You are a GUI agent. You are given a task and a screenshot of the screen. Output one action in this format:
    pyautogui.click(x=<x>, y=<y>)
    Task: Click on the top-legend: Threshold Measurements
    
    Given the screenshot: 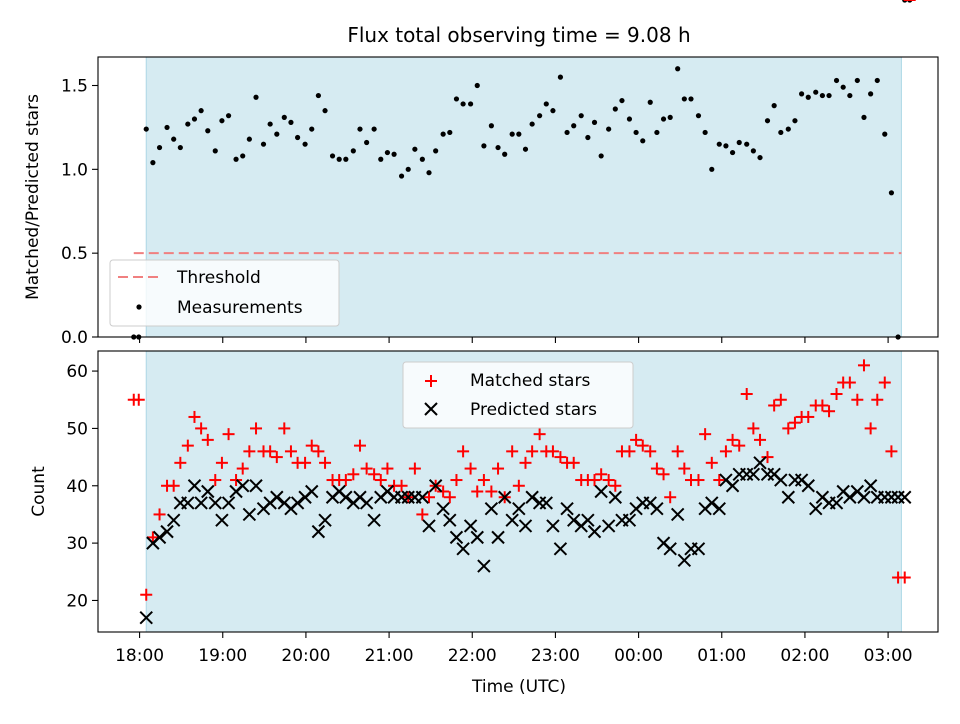 What is the action you would take?
    pyautogui.click(x=224, y=293)
    